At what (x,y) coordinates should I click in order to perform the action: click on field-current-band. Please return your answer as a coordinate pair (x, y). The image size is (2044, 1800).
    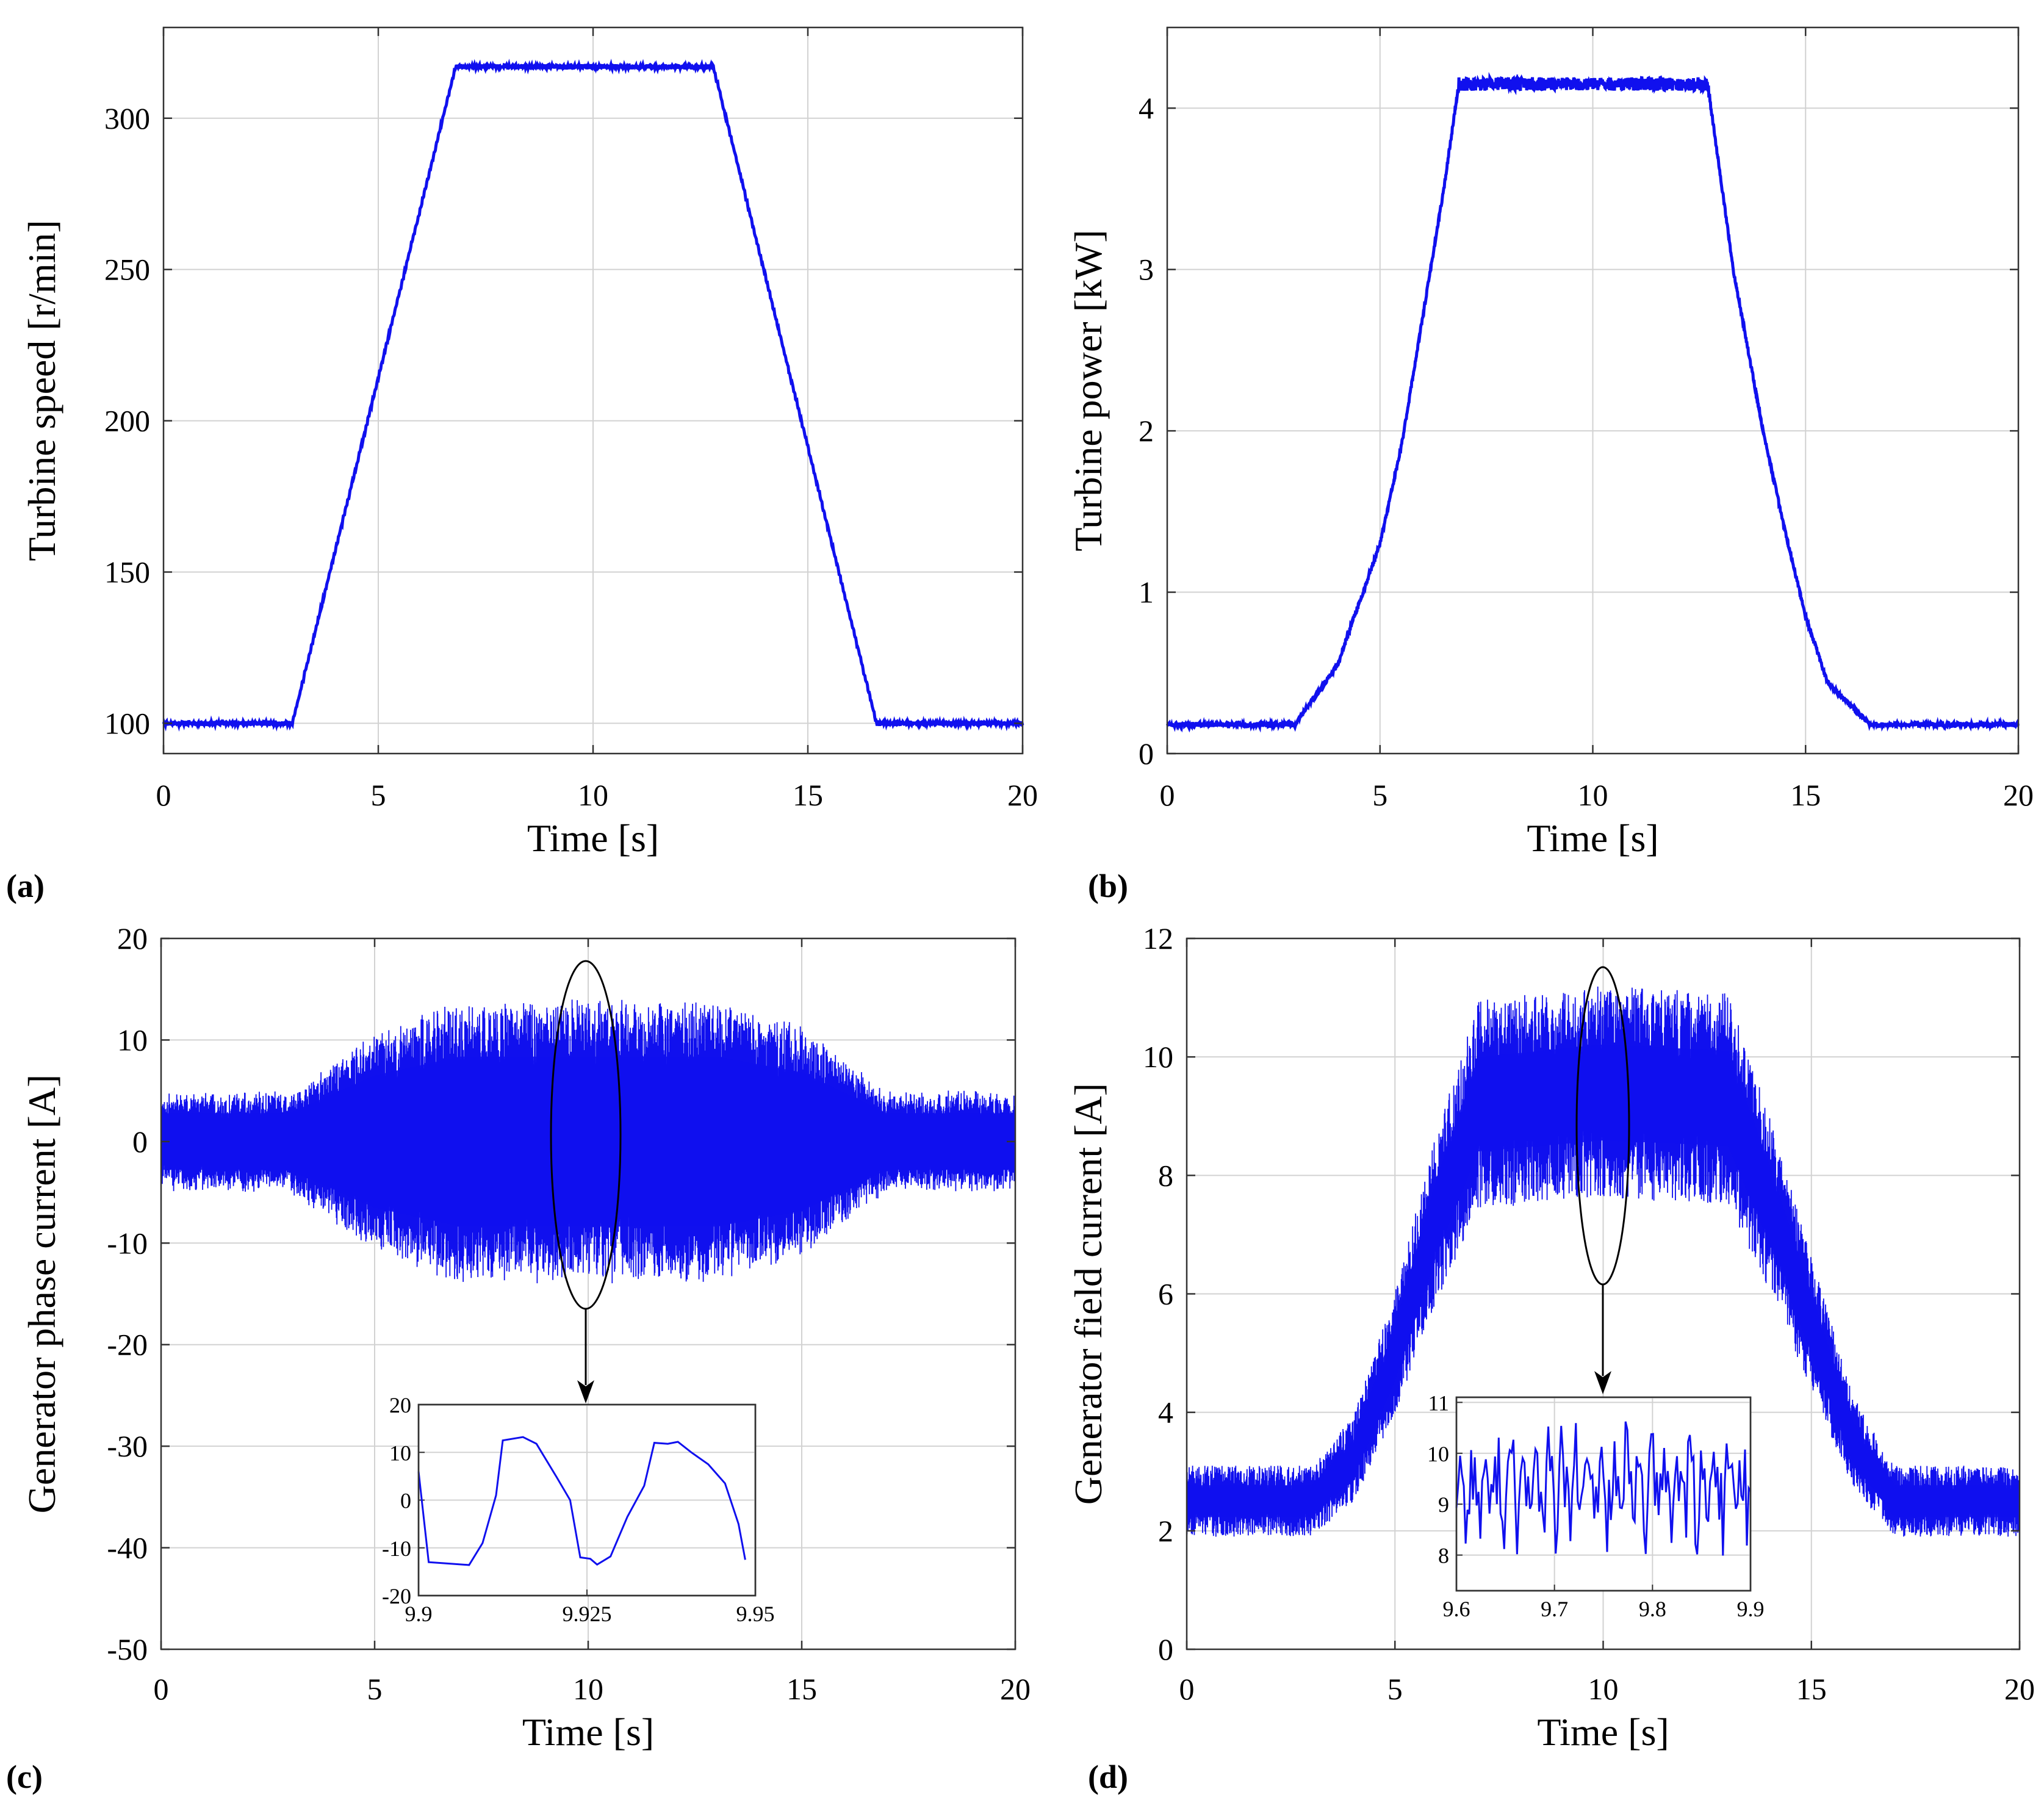
    Looking at the image, I should click on (1604, 1280).